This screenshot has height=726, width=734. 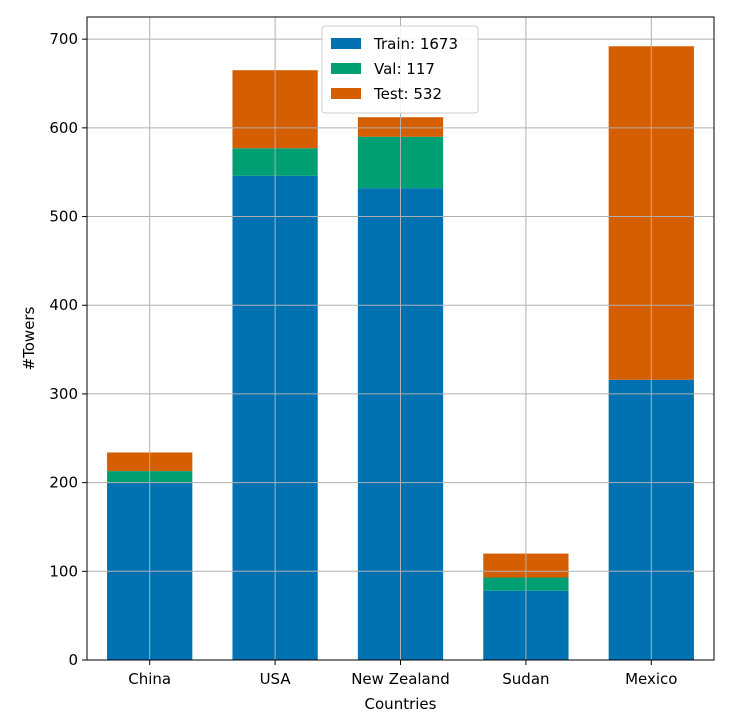 I want to click on y-tick-label: 100, so click(x=63, y=571).